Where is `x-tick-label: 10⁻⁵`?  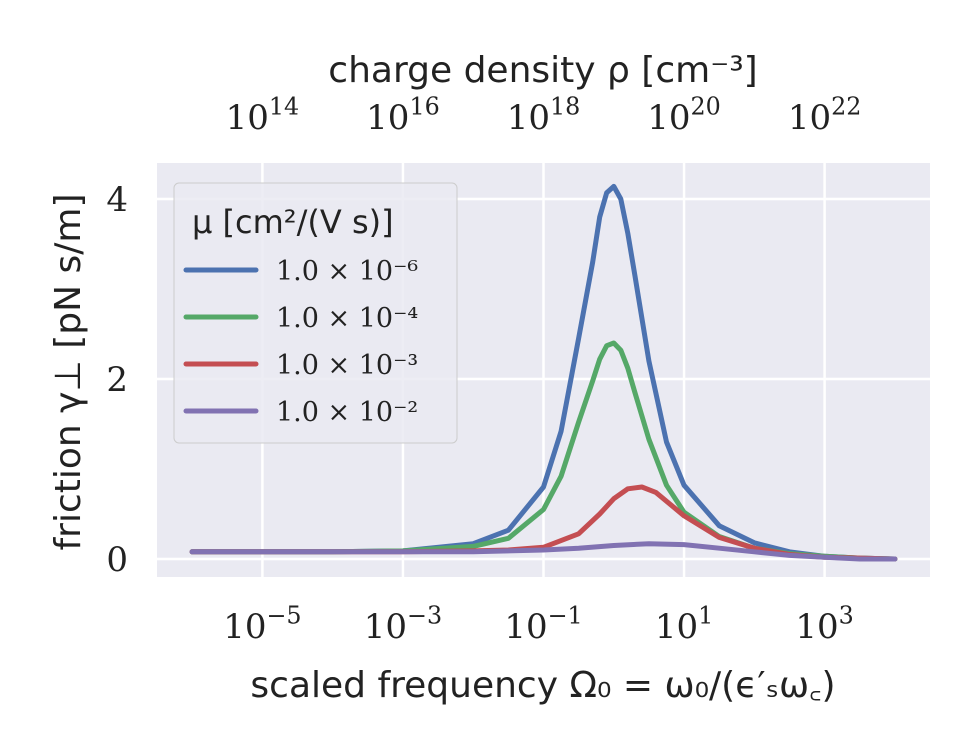 x-tick-label: 10⁻⁵ is located at coordinates (262, 624).